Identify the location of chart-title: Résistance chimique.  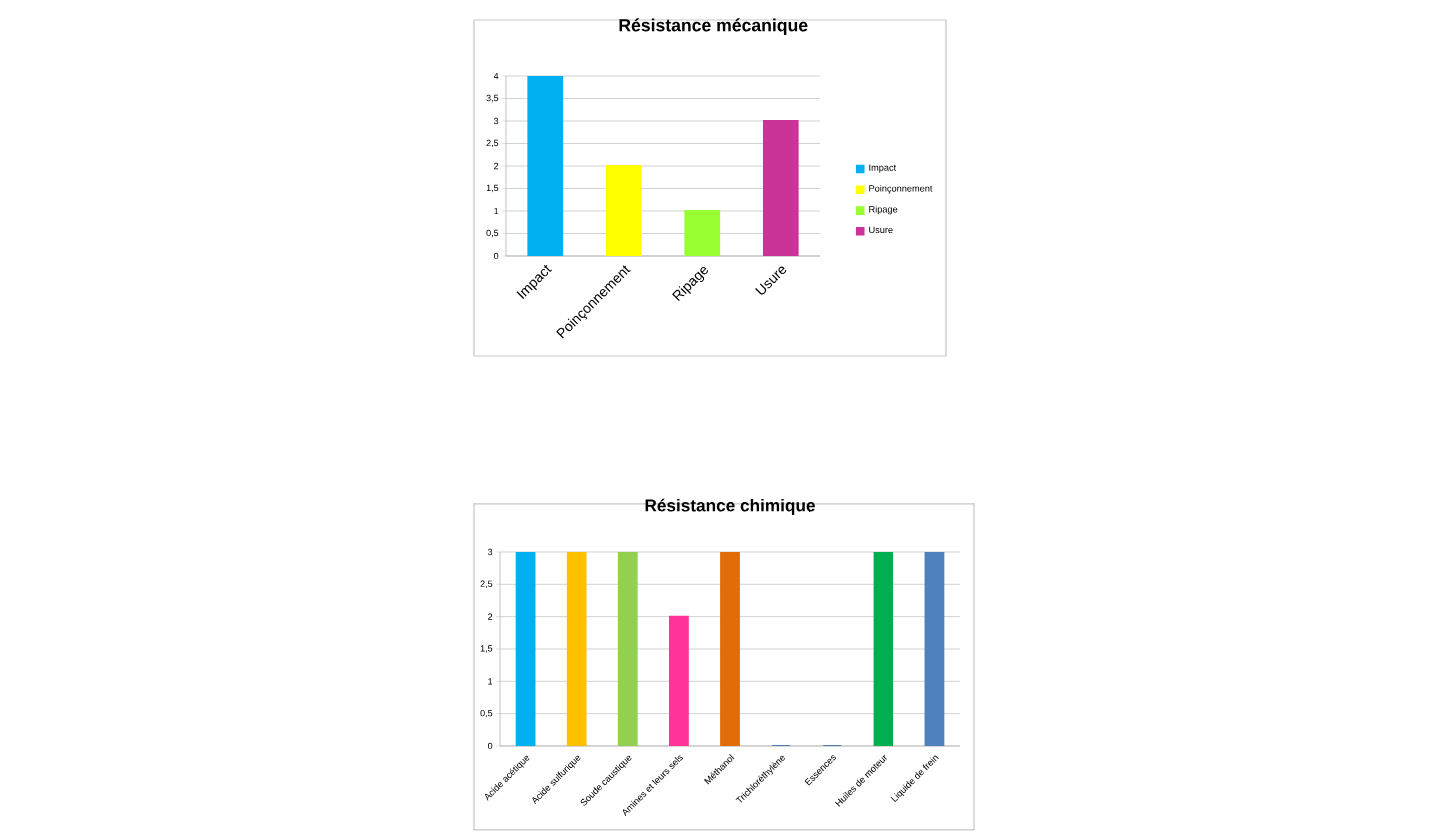
(730, 506).